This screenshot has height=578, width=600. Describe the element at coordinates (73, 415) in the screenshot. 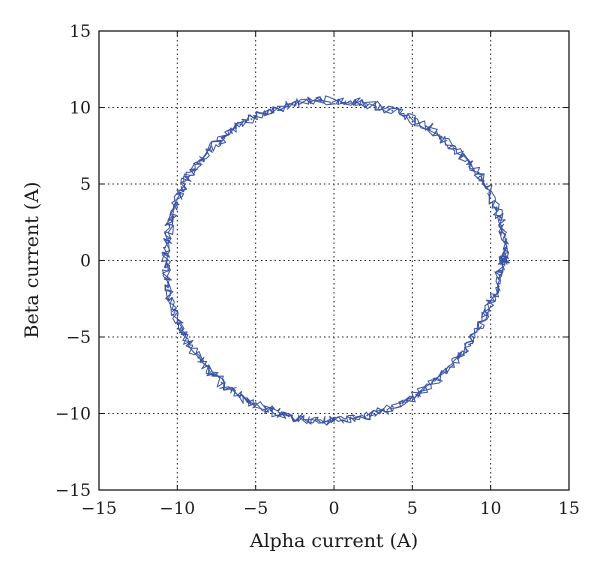

I see `y-tick-label: −10` at that location.